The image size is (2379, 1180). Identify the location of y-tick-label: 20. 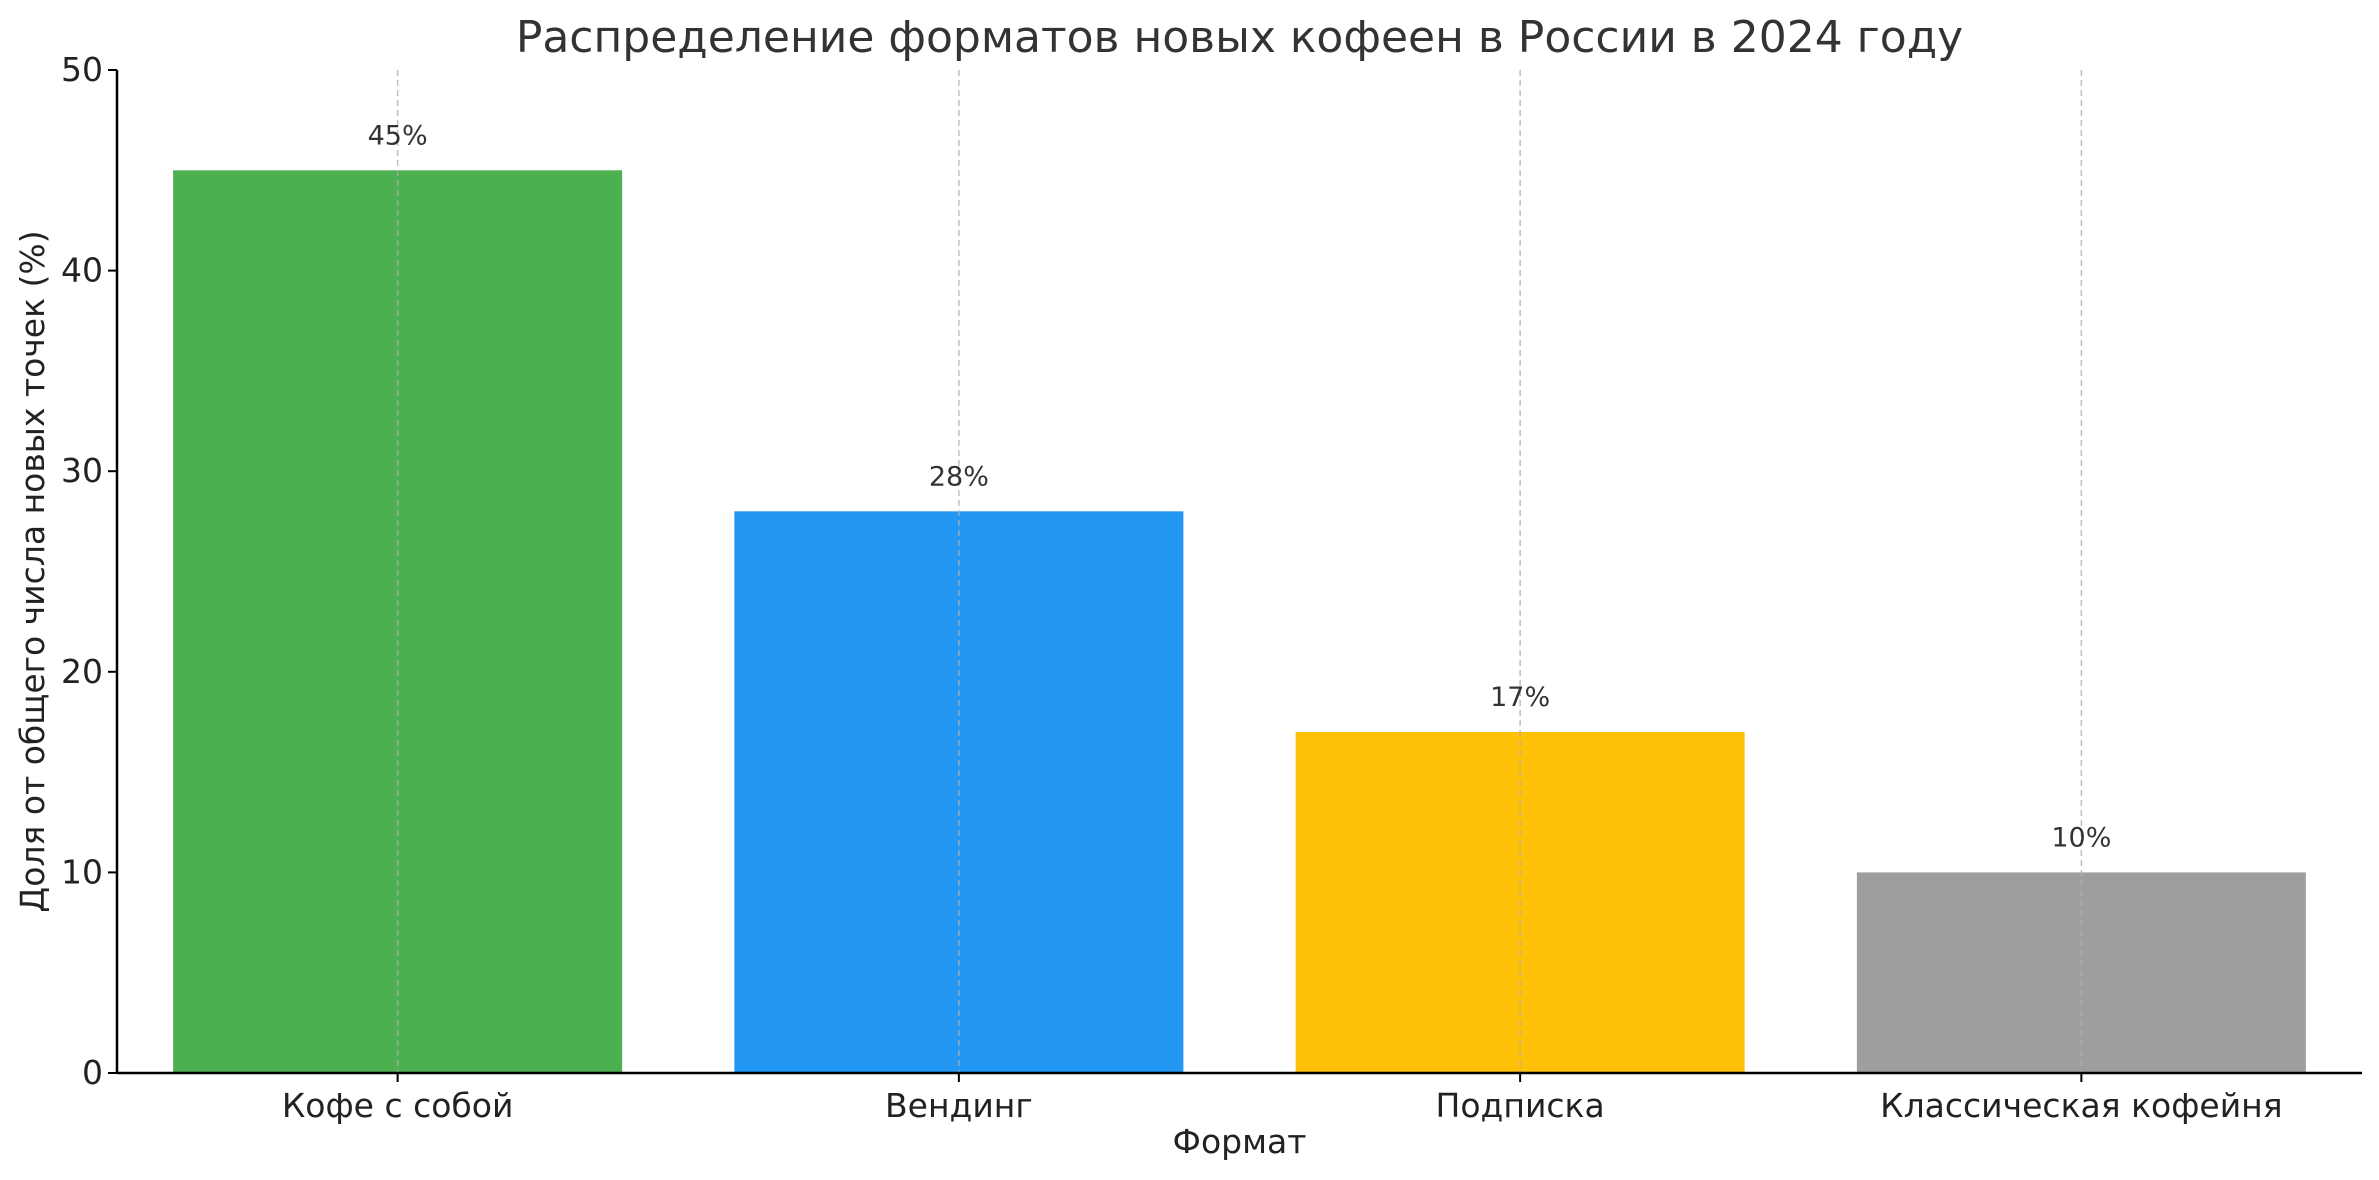
(82, 671).